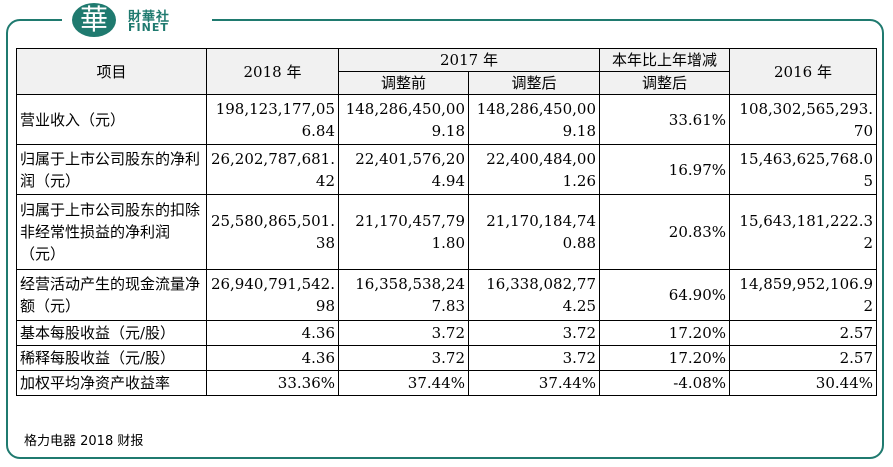 The height and width of the screenshot is (467, 893). I want to click on cell-2018: 33.36%, so click(272, 383).